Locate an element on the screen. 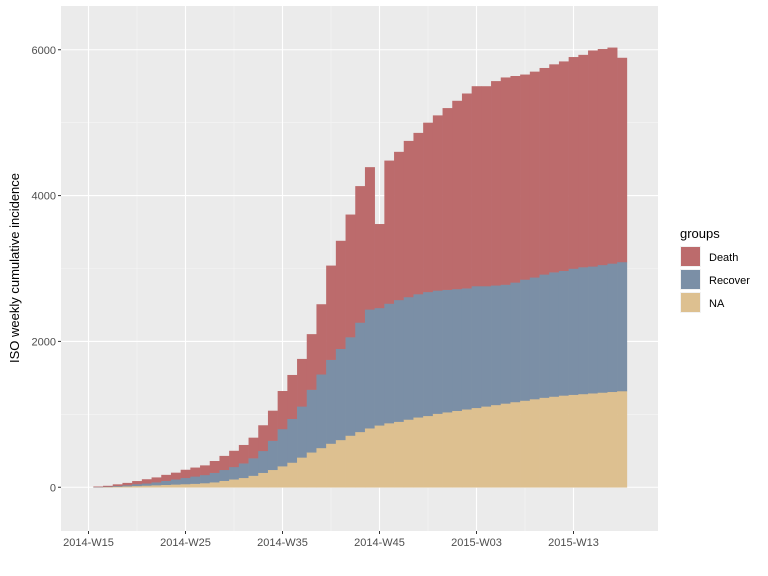 This screenshot has width=768, height=576. legend-title: groups is located at coordinates (700, 233).